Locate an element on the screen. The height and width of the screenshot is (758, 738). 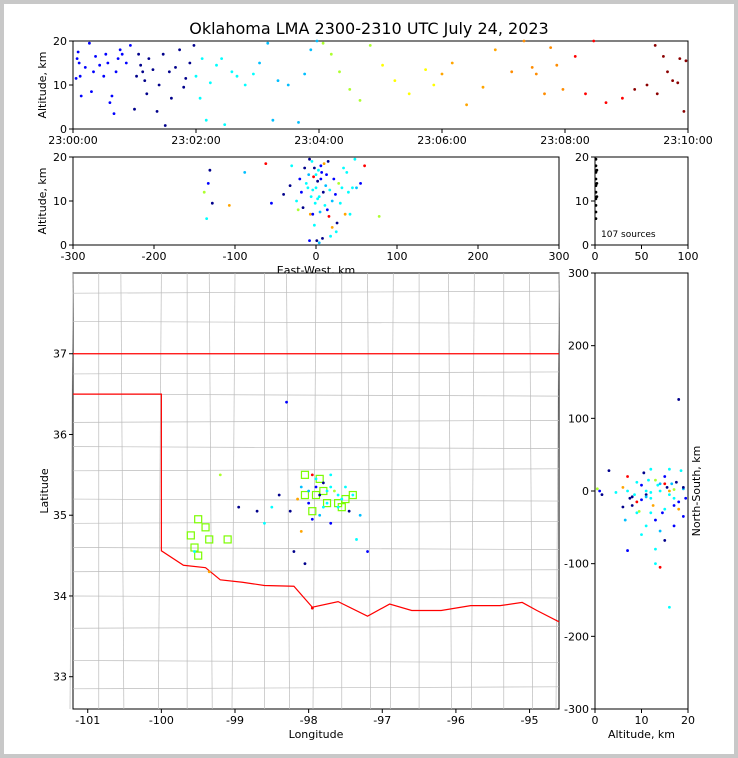
ew_height-y-tick-label: 10 is located at coordinates (60, 201).